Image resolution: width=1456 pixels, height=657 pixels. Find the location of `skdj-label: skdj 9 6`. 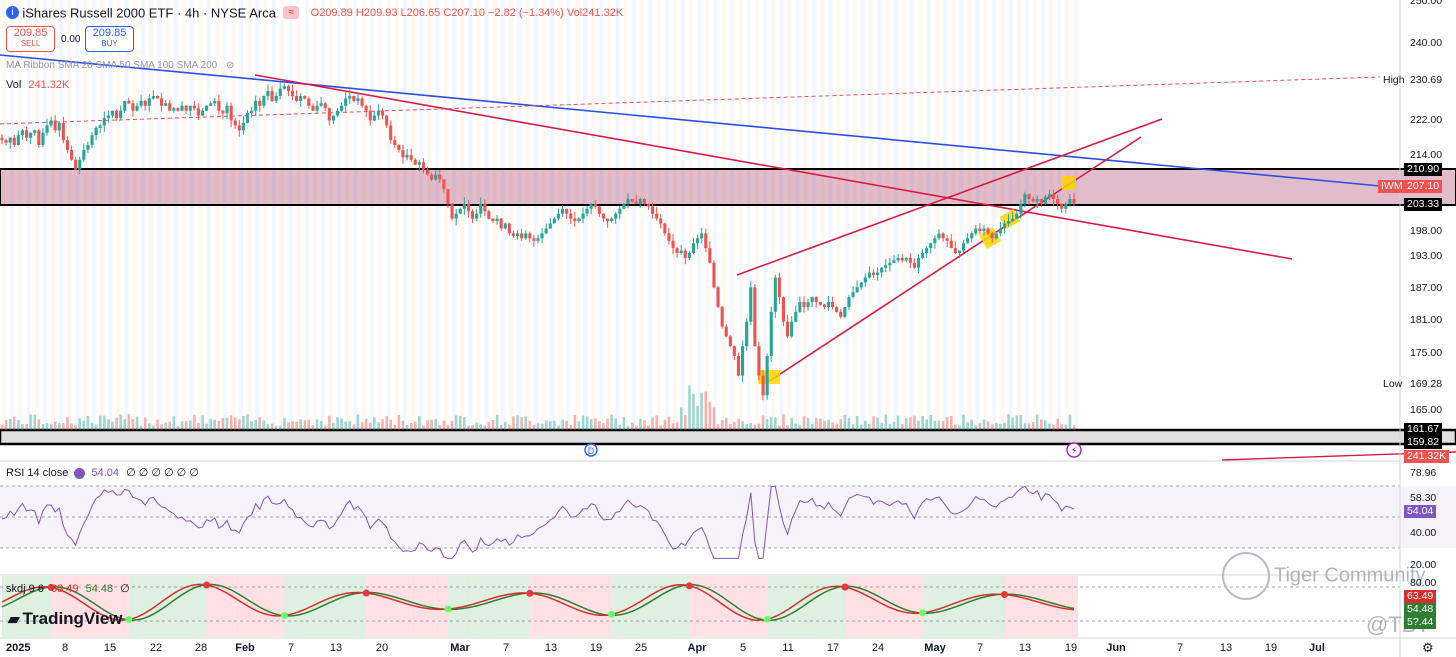

skdj-label: skdj 9 6 is located at coordinates (25, 589).